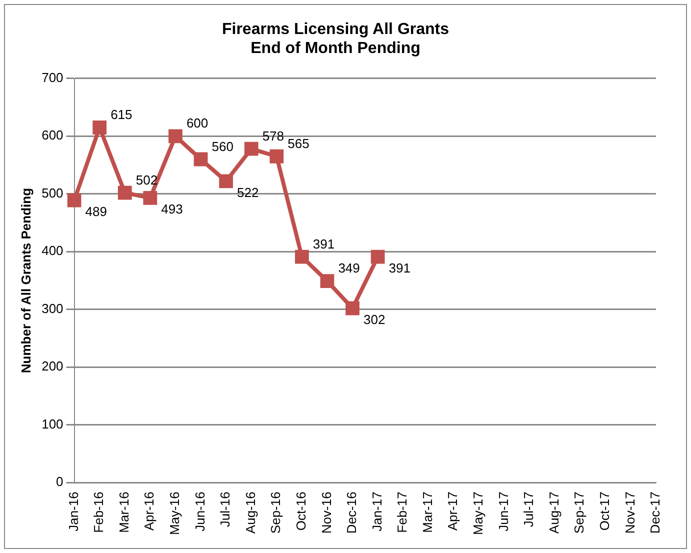 The image size is (691, 553). What do you see at coordinates (248, 192) in the screenshot?
I see `data-label: 522` at bounding box center [248, 192].